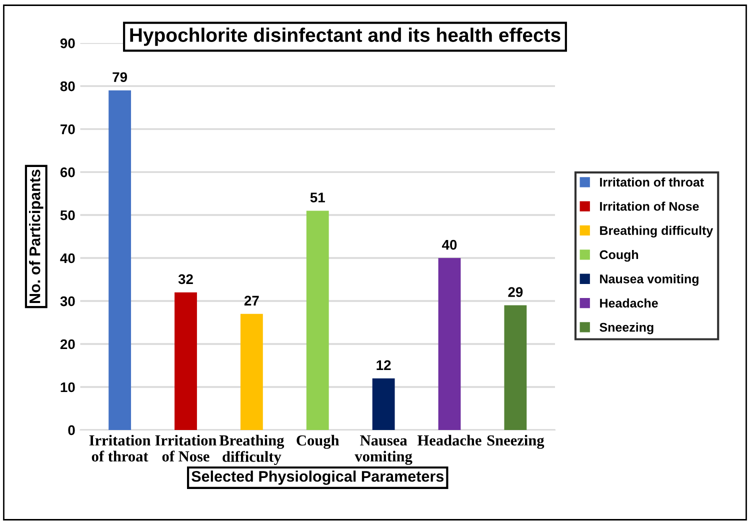 The height and width of the screenshot is (525, 750). What do you see at coordinates (383, 450) in the screenshot?
I see `x-tick-label: Nausea vomiting` at bounding box center [383, 450].